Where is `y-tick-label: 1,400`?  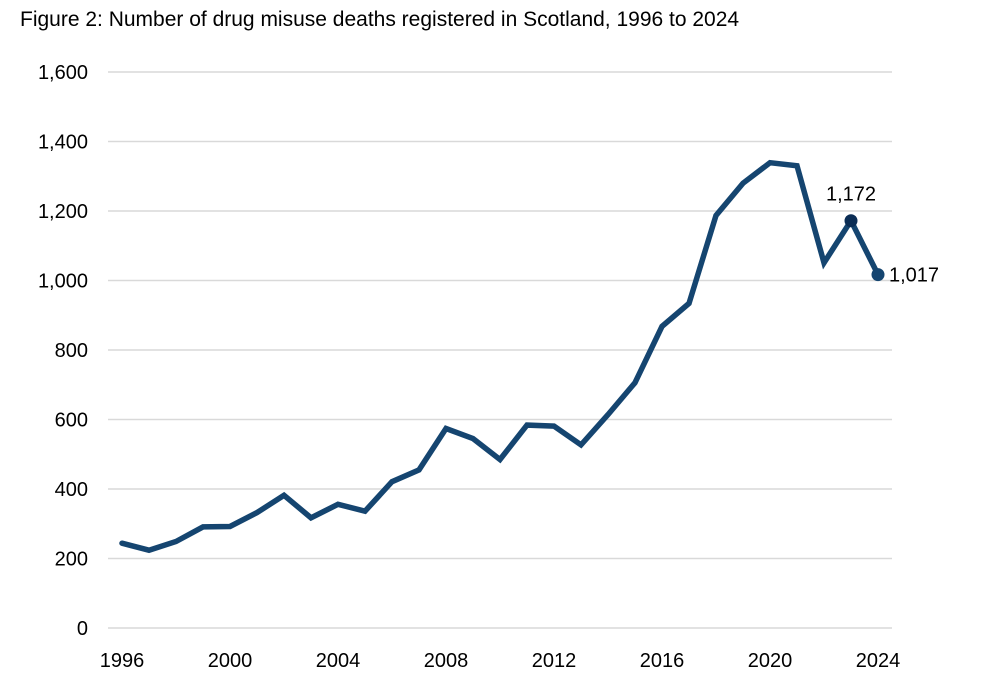 y-tick-label: 1,400 is located at coordinates (63, 143).